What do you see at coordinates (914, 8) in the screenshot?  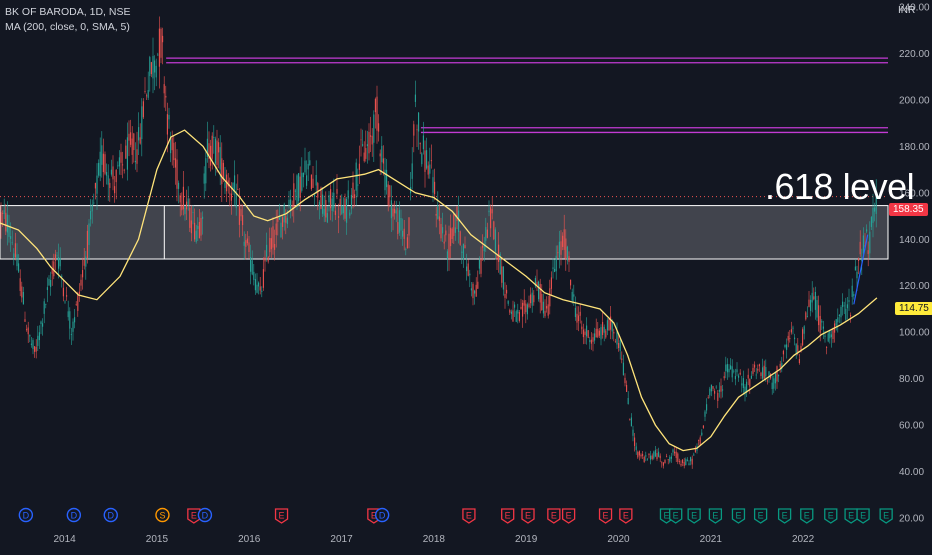 I see `y-tick-label: 240.00` at bounding box center [914, 8].